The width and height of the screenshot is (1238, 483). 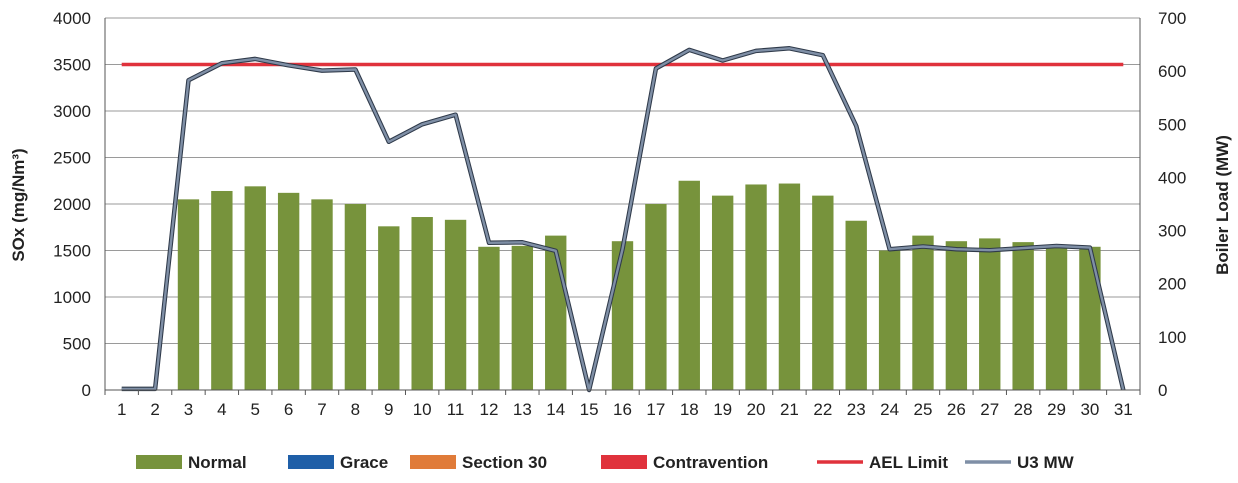 I want to click on y-tick-label-left: 3500, so click(x=72, y=65).